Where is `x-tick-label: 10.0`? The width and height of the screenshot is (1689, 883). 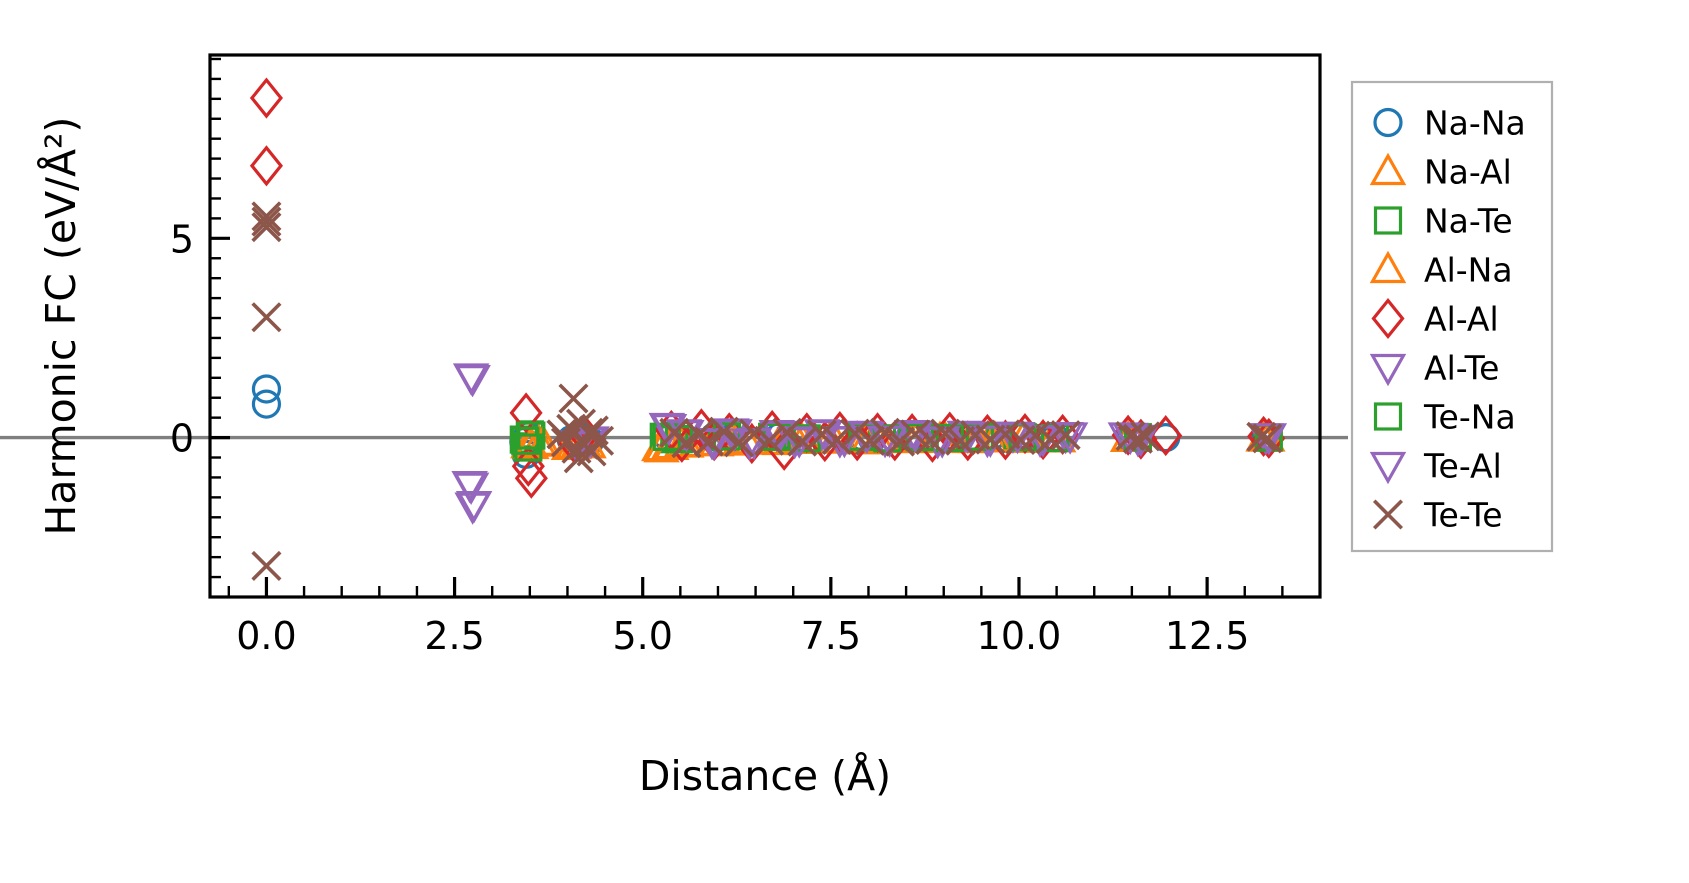 x-tick-label: 10.0 is located at coordinates (1019, 636).